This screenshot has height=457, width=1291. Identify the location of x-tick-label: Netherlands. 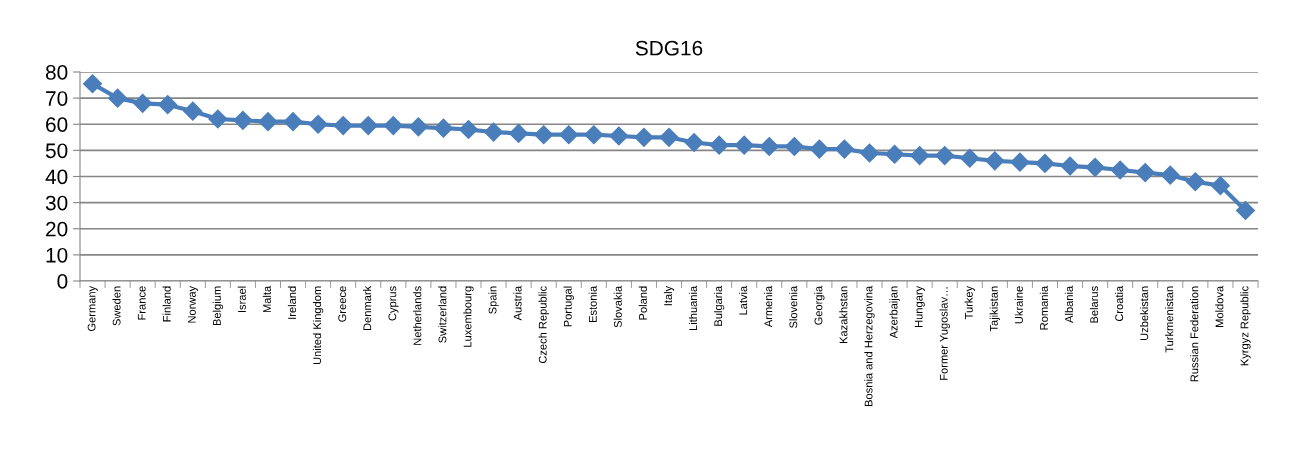
(417, 315).